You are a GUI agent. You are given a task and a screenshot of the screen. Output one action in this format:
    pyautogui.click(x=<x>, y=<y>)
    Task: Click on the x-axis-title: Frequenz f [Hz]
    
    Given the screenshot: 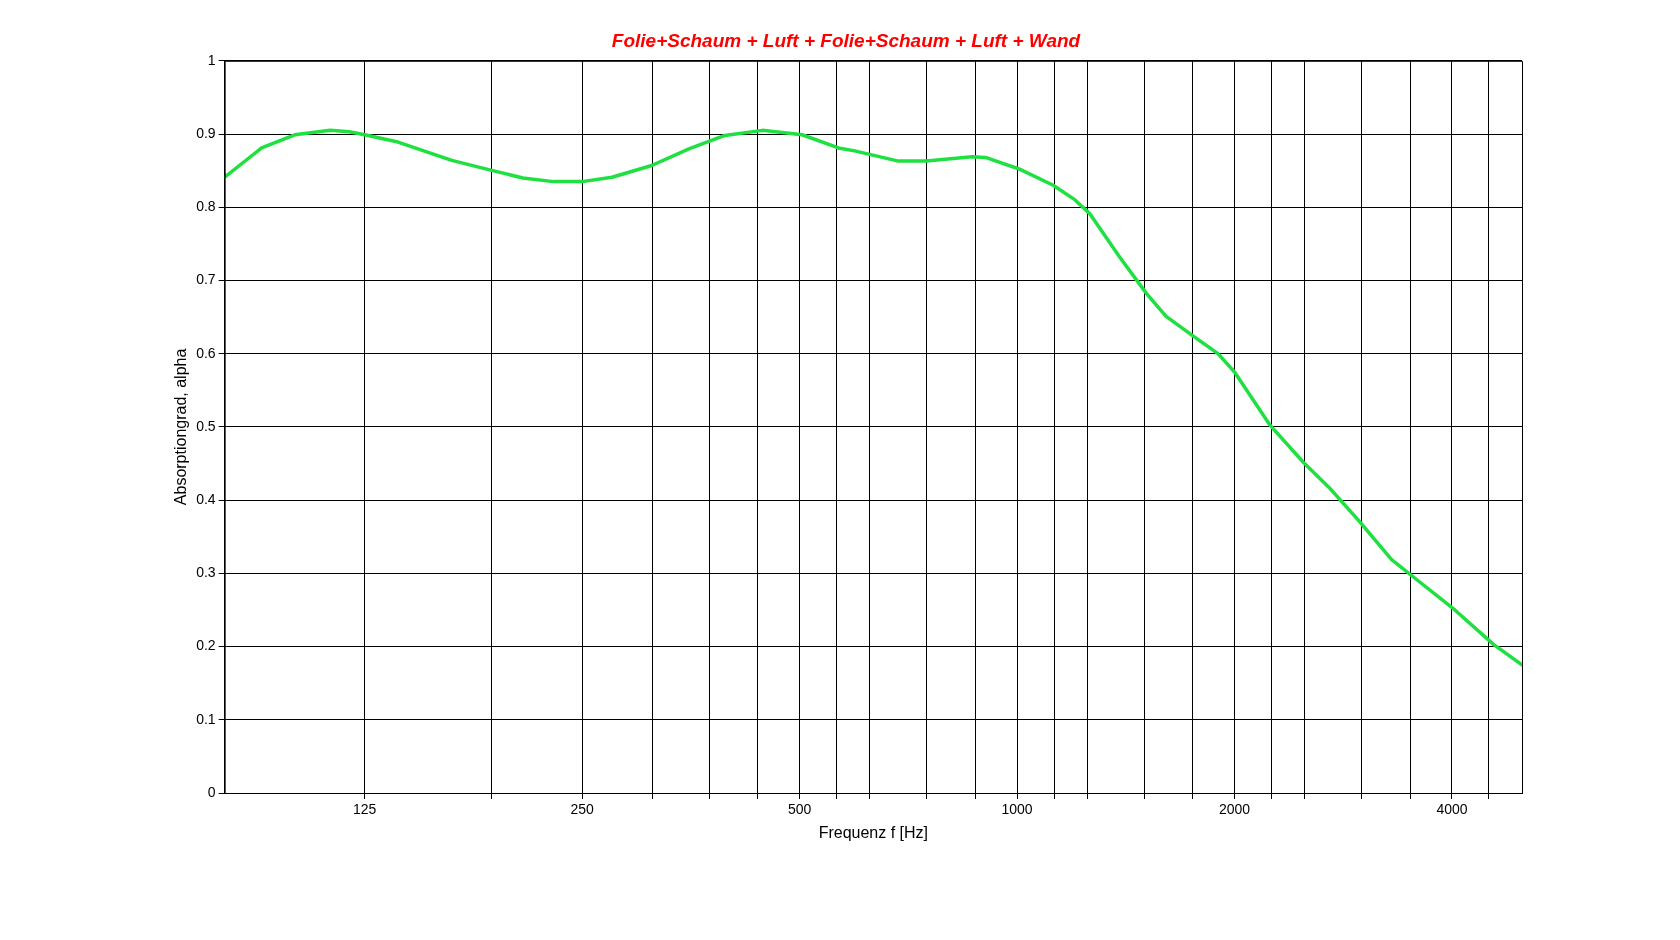 What is the action you would take?
    pyautogui.click(x=873, y=832)
    